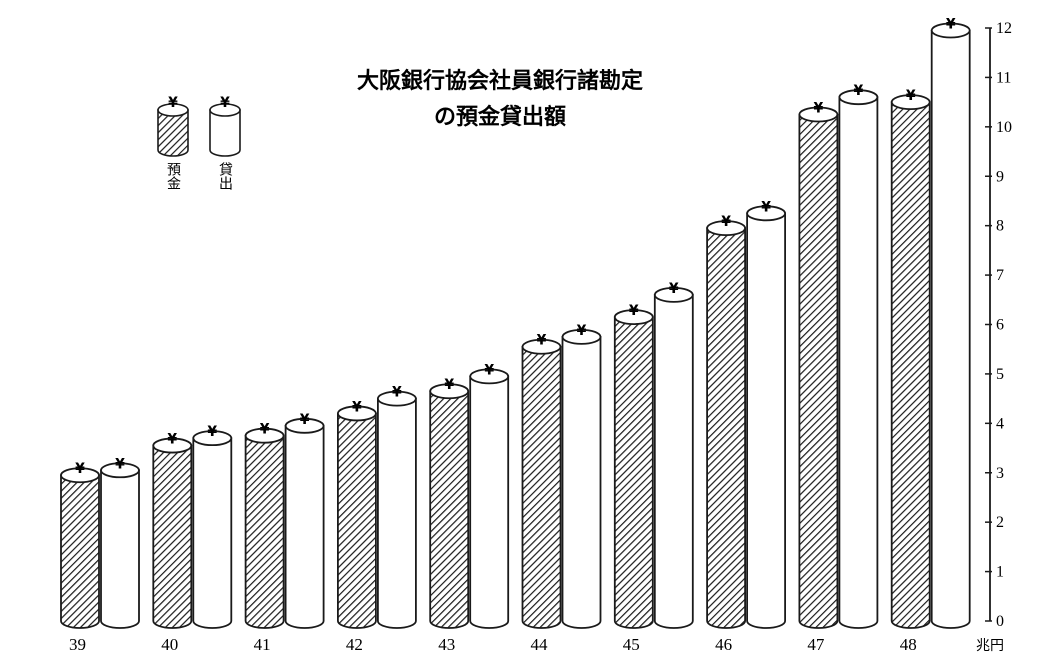 The image size is (1046, 662). I want to click on bar-貸出-46: ¥, so click(766, 414).